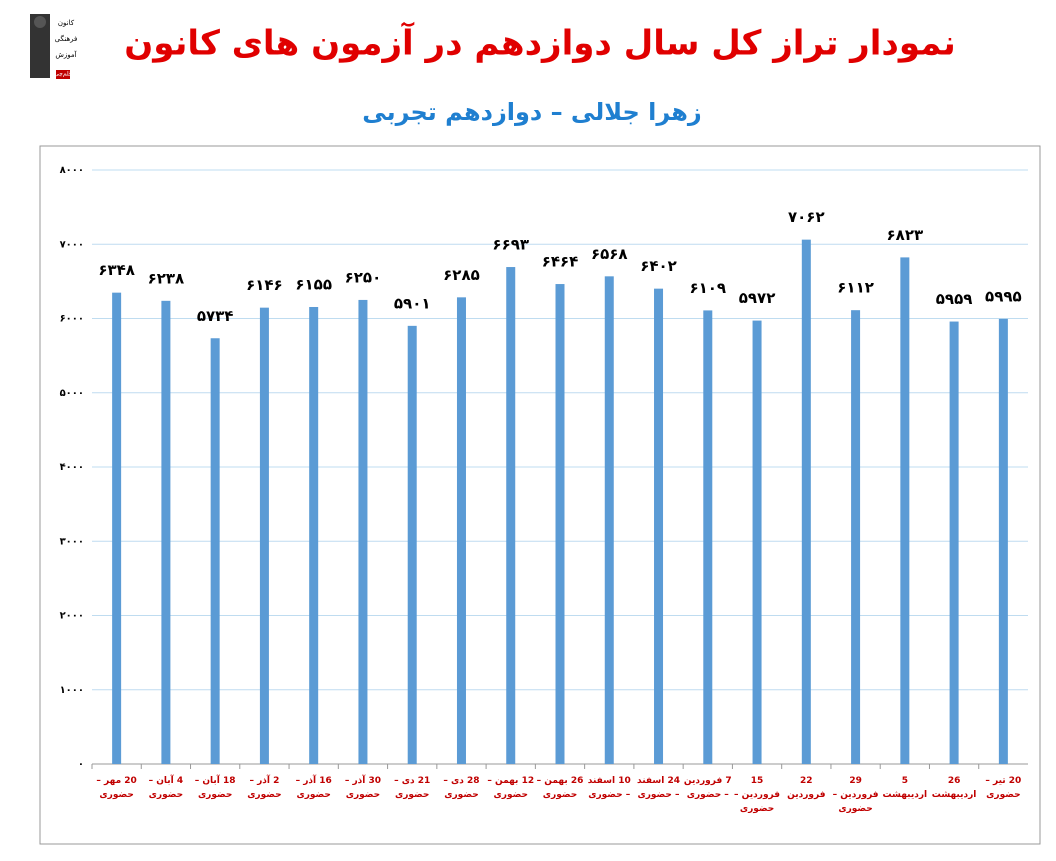 The width and height of the screenshot is (1056, 861). Describe the element at coordinates (166, 278) in the screenshot. I see `value-label: ۶۲۳۸` at that location.